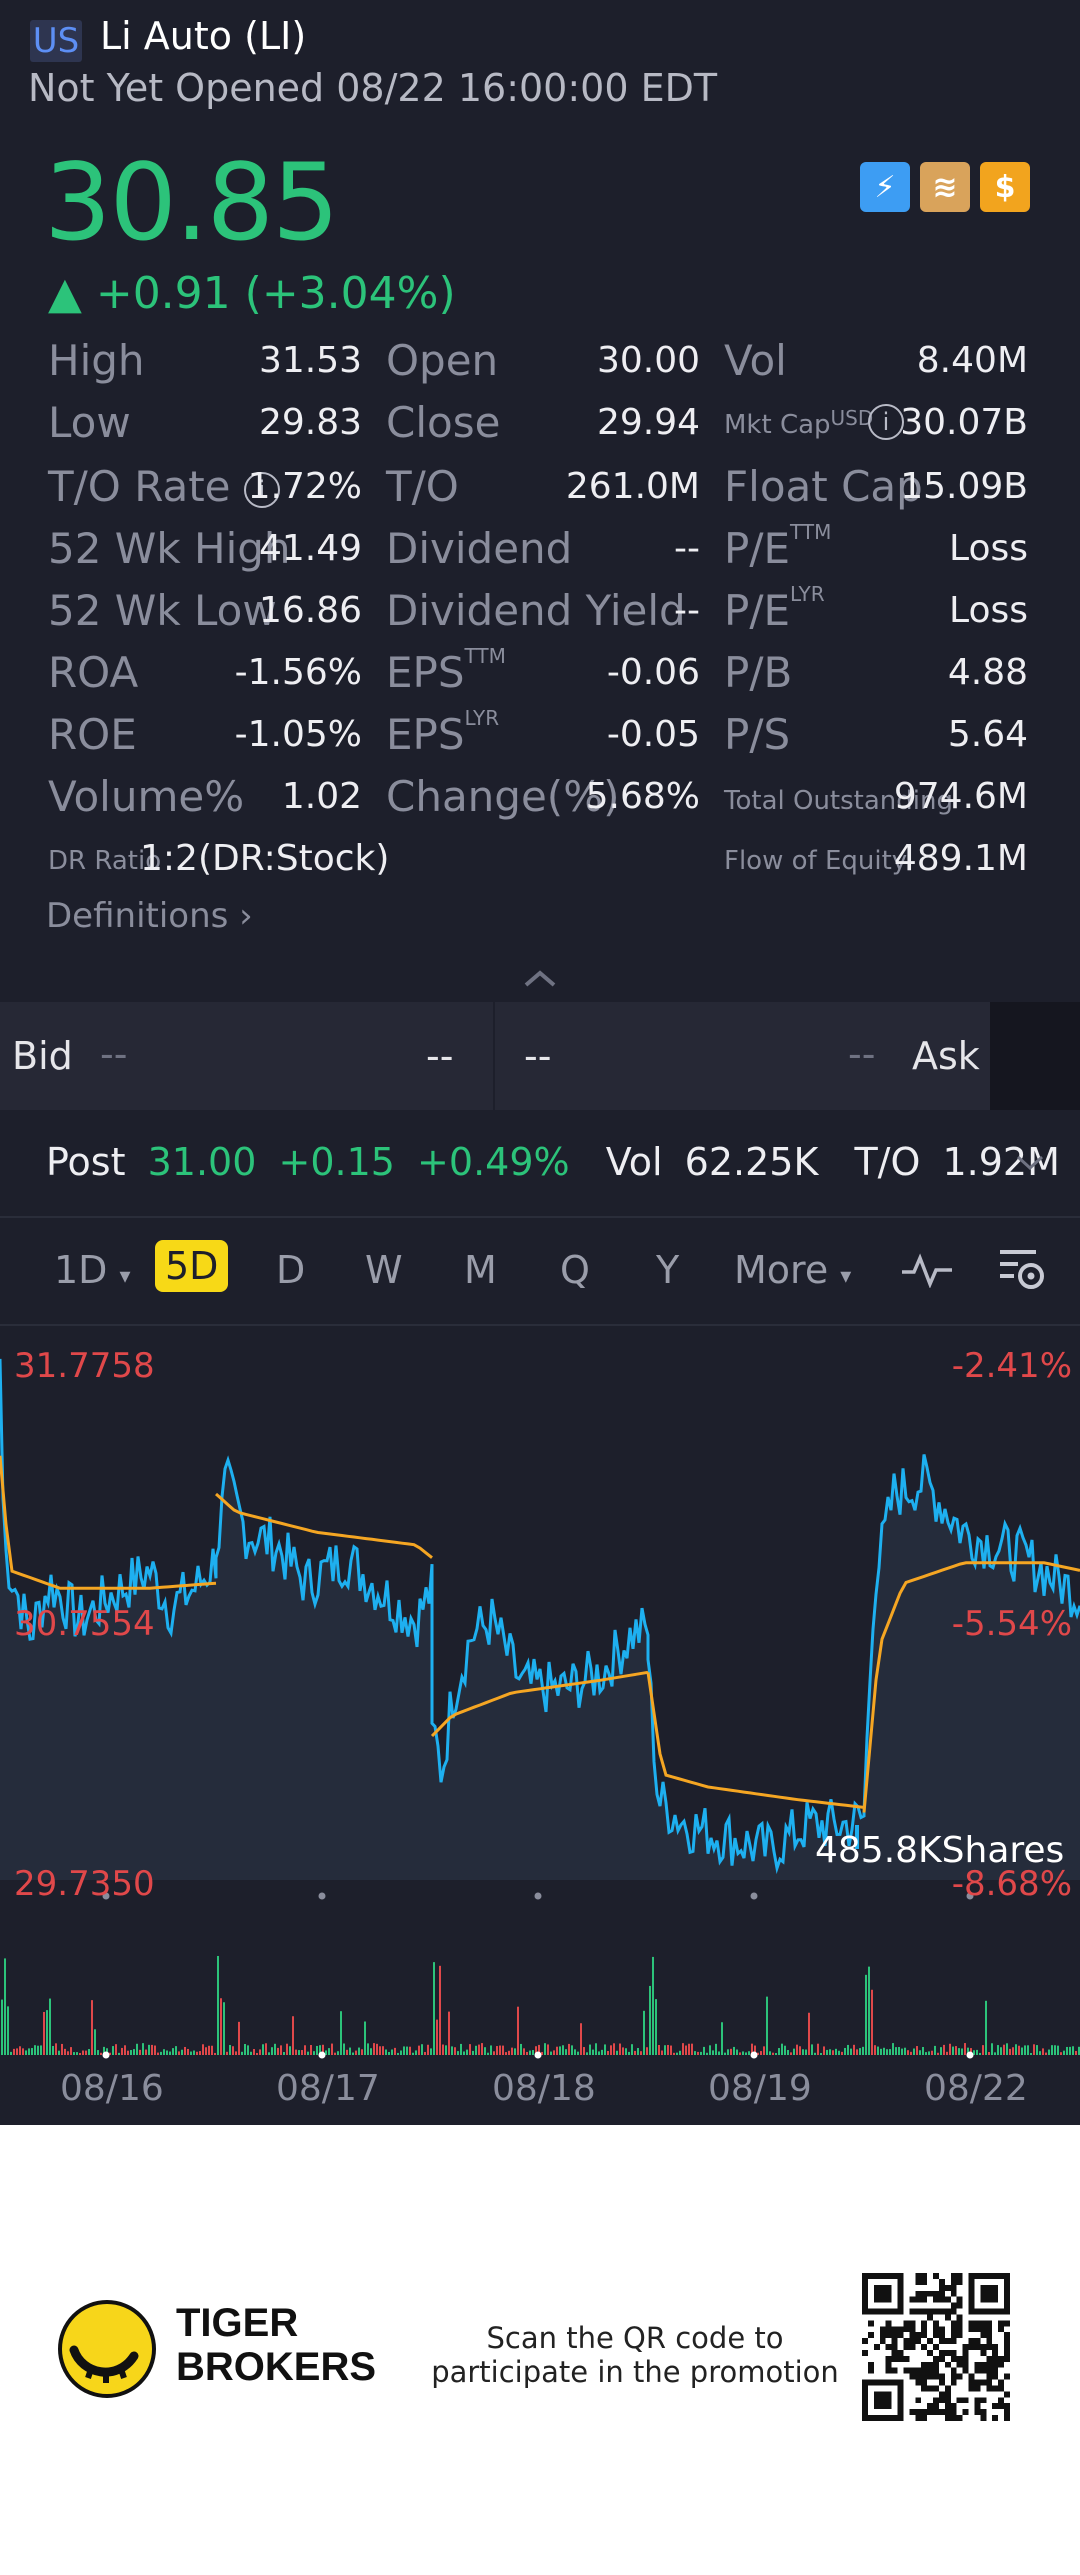  Describe the element at coordinates (1030, 1163) in the screenshot. I see `chevron-down-icon` at that location.